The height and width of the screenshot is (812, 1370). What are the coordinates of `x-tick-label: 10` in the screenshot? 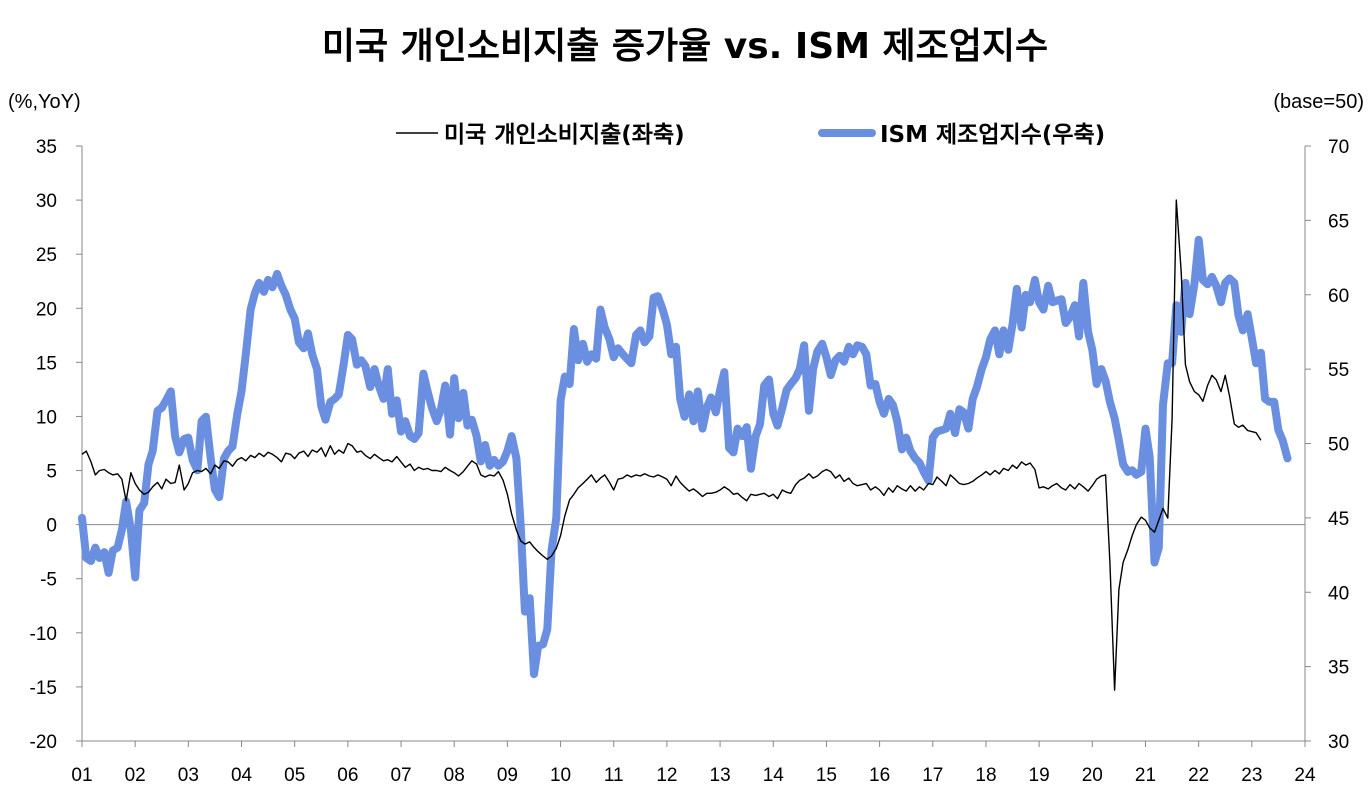 It's located at (560, 775).